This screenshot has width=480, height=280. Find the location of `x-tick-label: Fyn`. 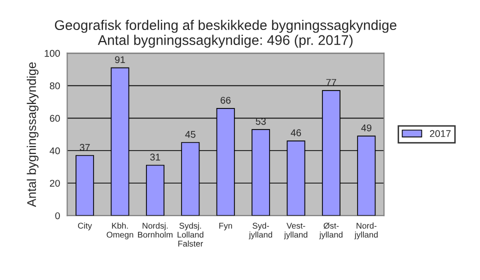

x-tick-label: Fyn is located at coordinates (225, 226).